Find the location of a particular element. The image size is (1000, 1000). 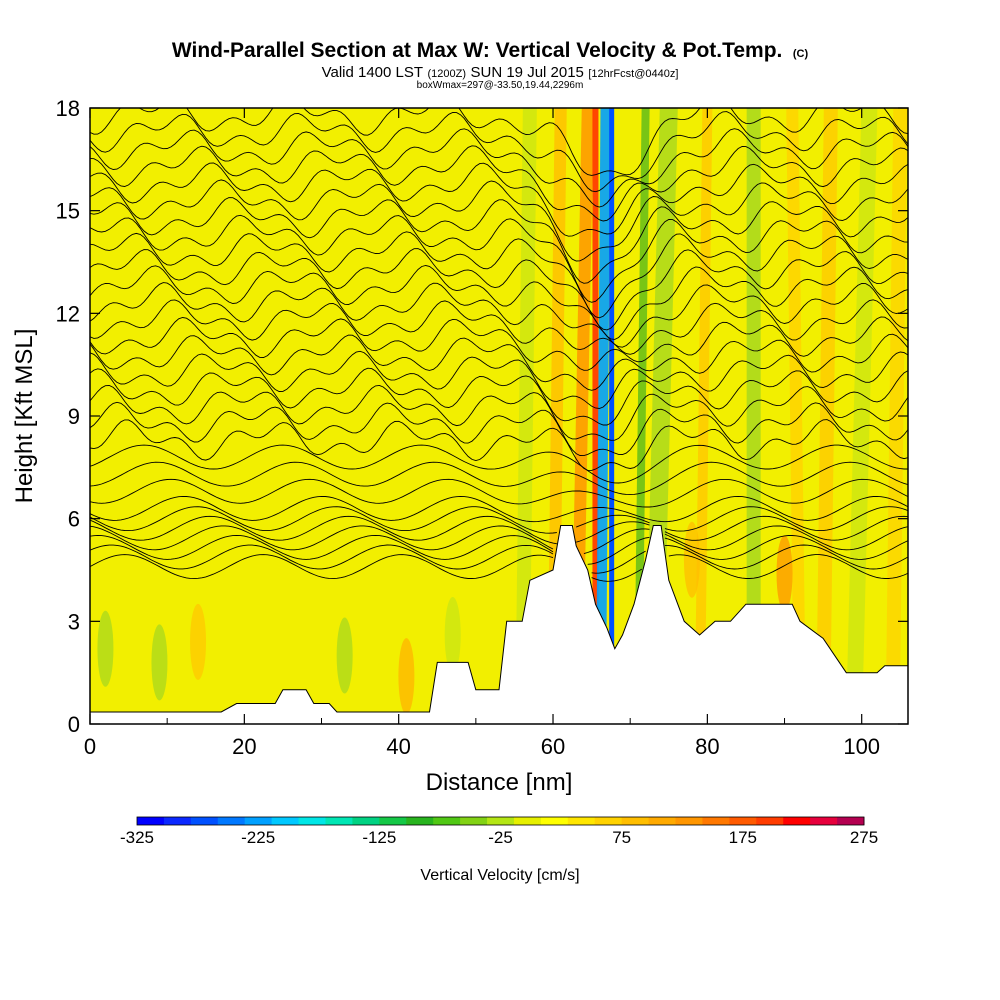

colorbar-tick-label: 275 is located at coordinates (864, 837).